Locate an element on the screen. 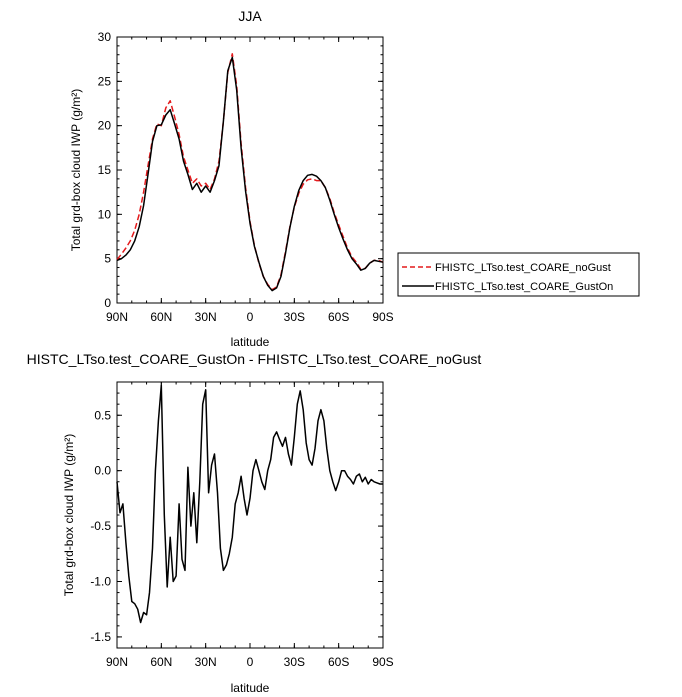 The height and width of the screenshot is (697, 682). top-x-tick-label: 90N is located at coordinates (117, 317).